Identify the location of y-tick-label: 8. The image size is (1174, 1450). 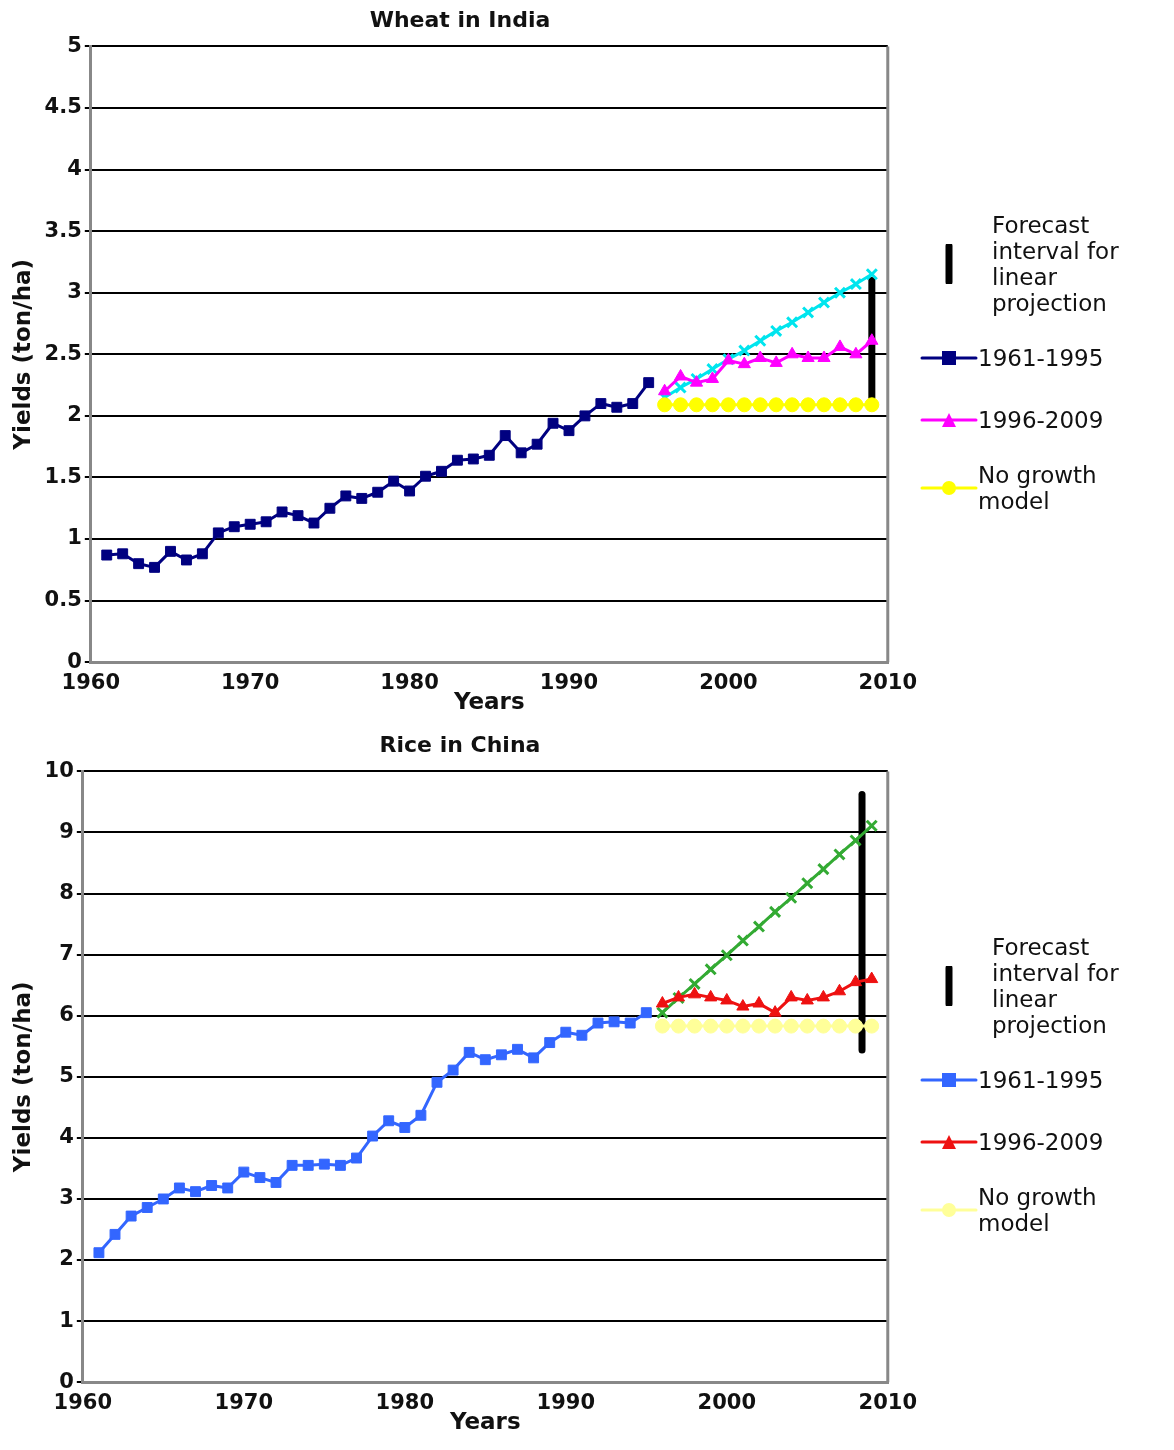
(66, 892).